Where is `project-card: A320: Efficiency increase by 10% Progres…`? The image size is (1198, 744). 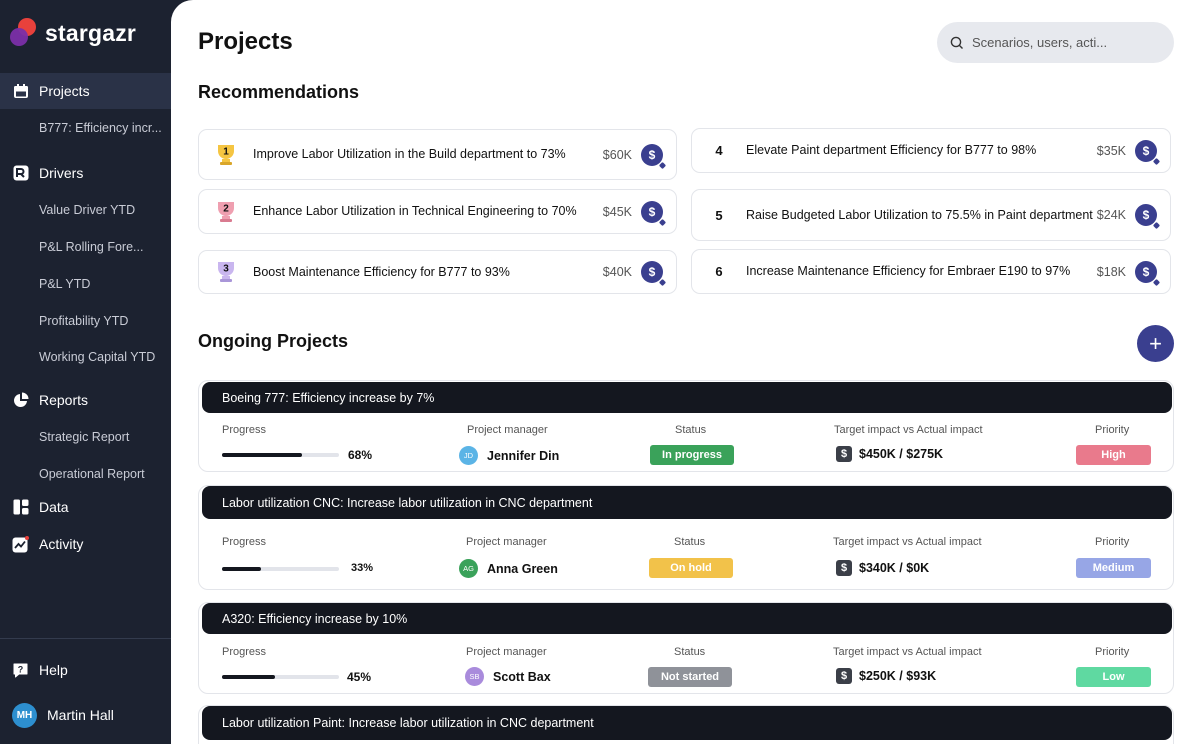
project-card: A320: Efficiency increase by 10% Progres… is located at coordinates (686, 648).